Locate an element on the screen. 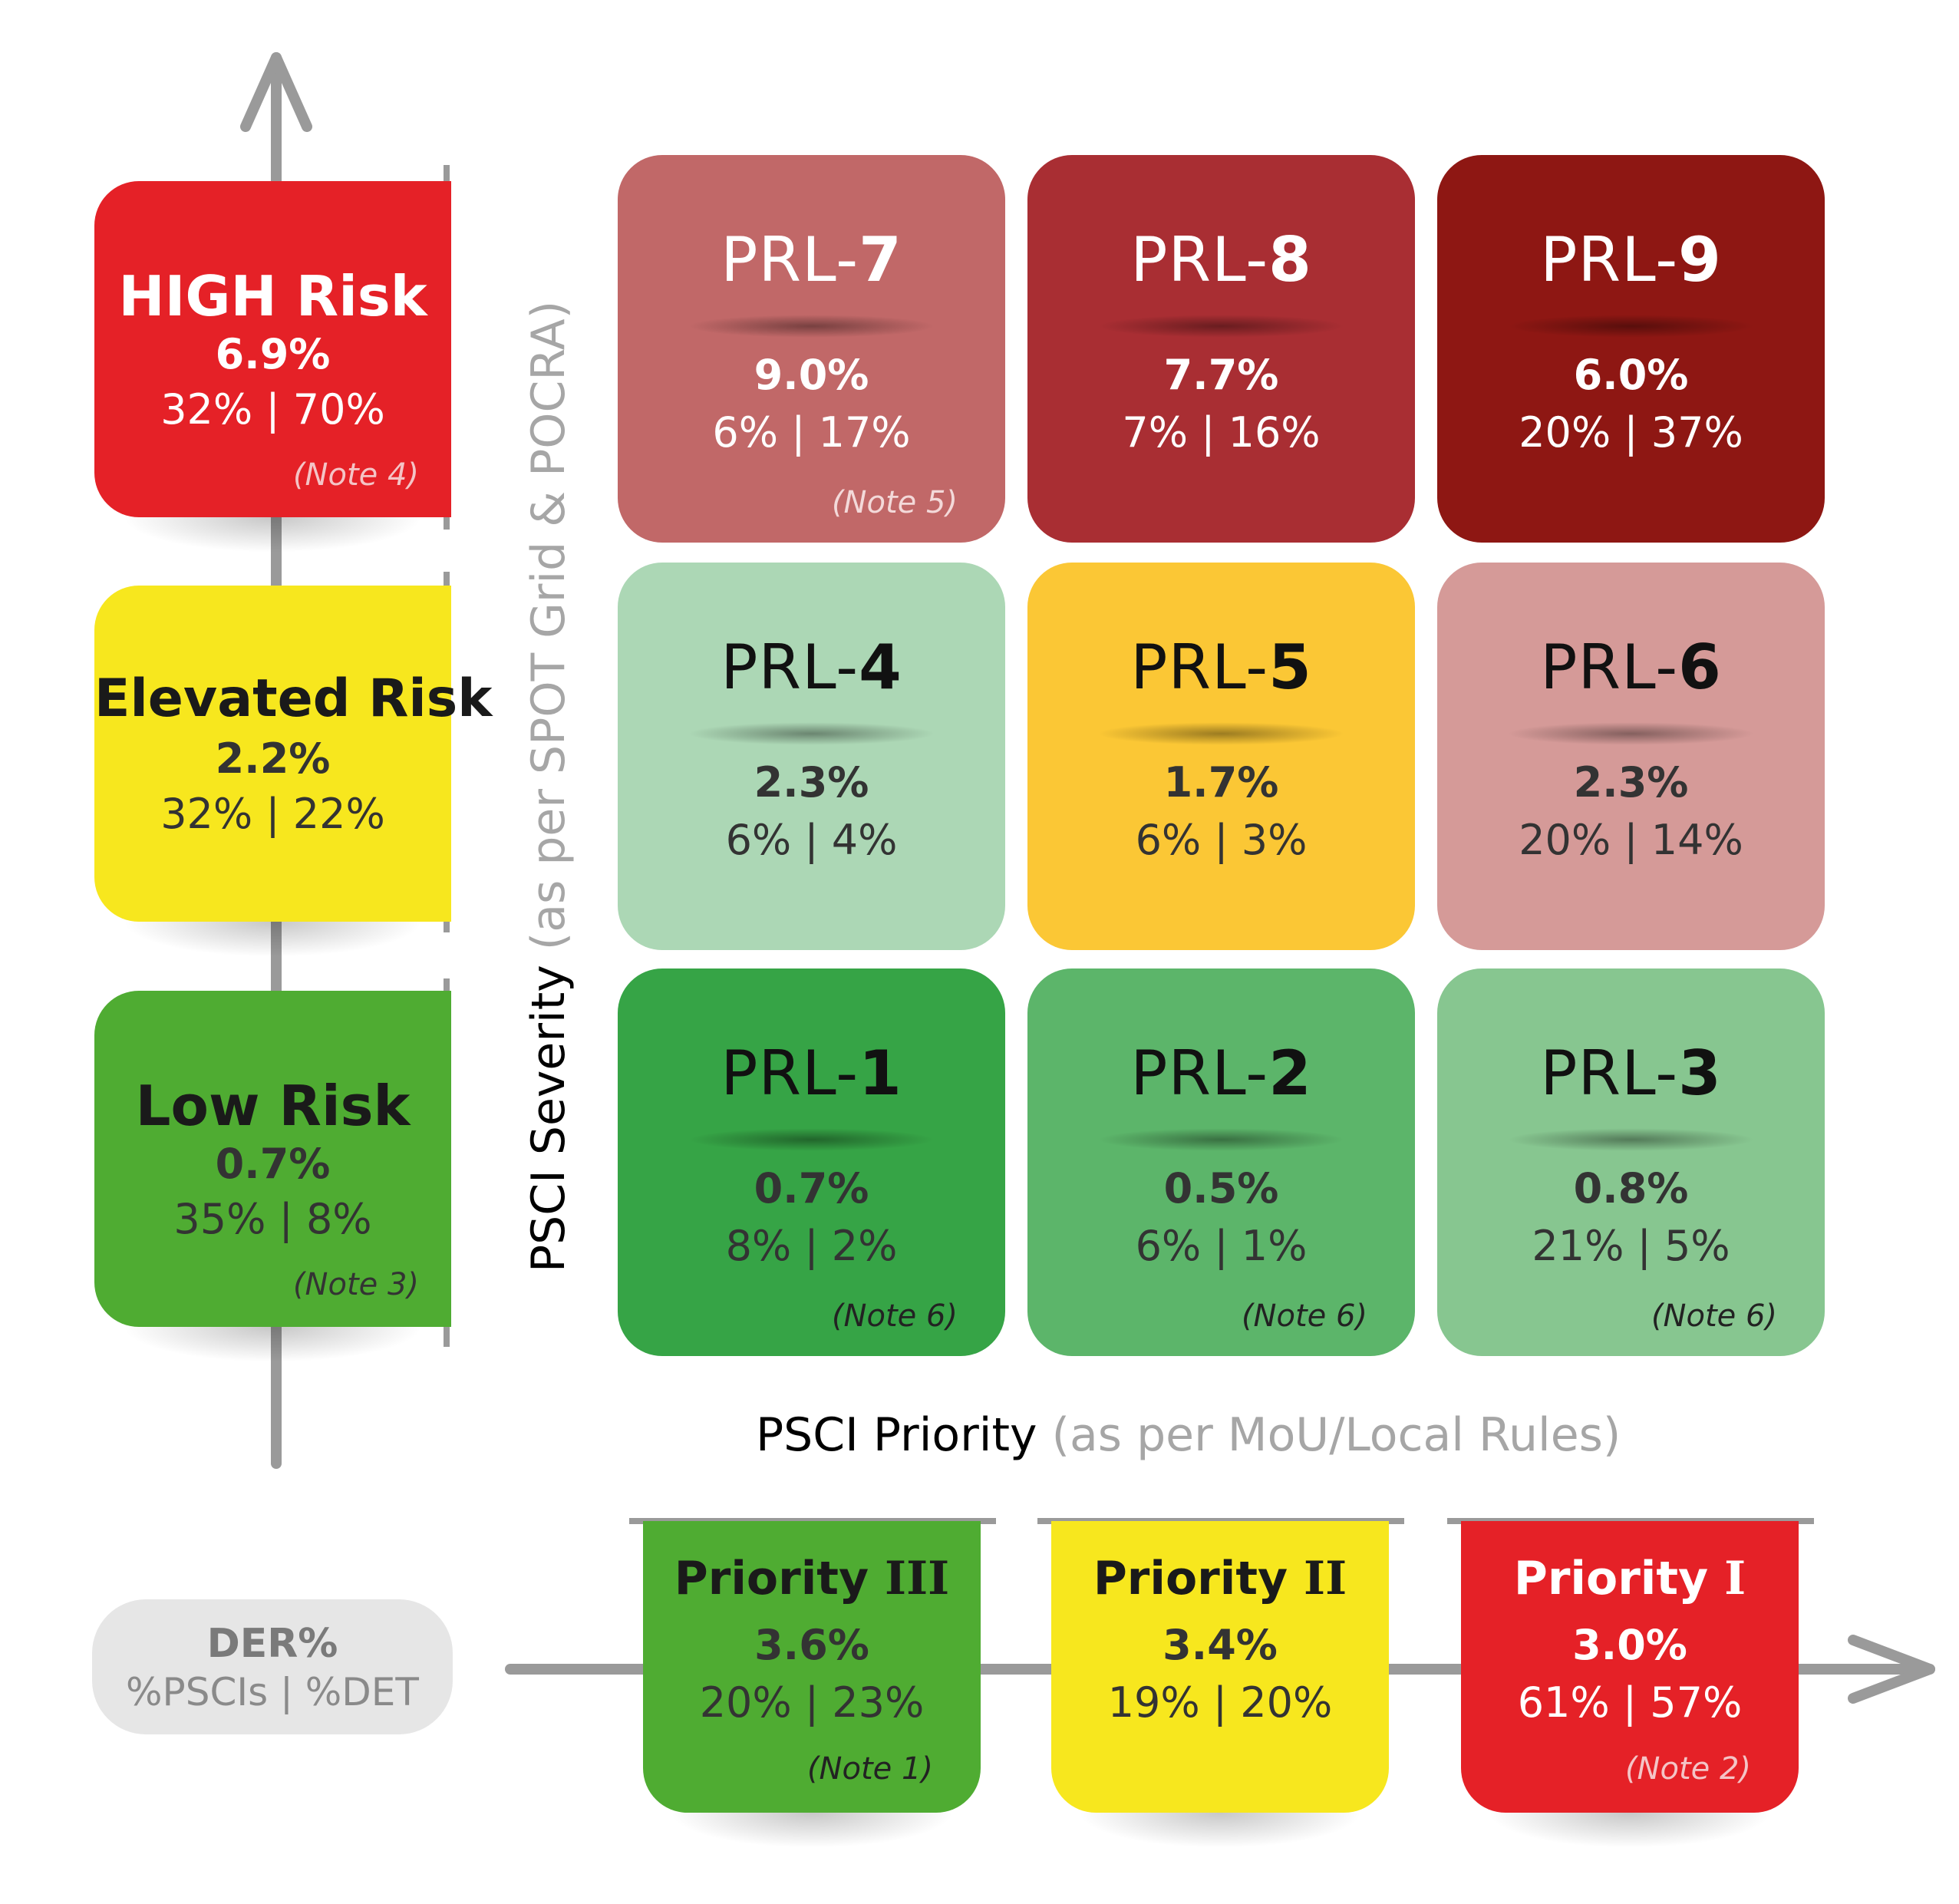 The image size is (1959, 1904). priority-3-title: Priority III is located at coordinates (812, 1579).